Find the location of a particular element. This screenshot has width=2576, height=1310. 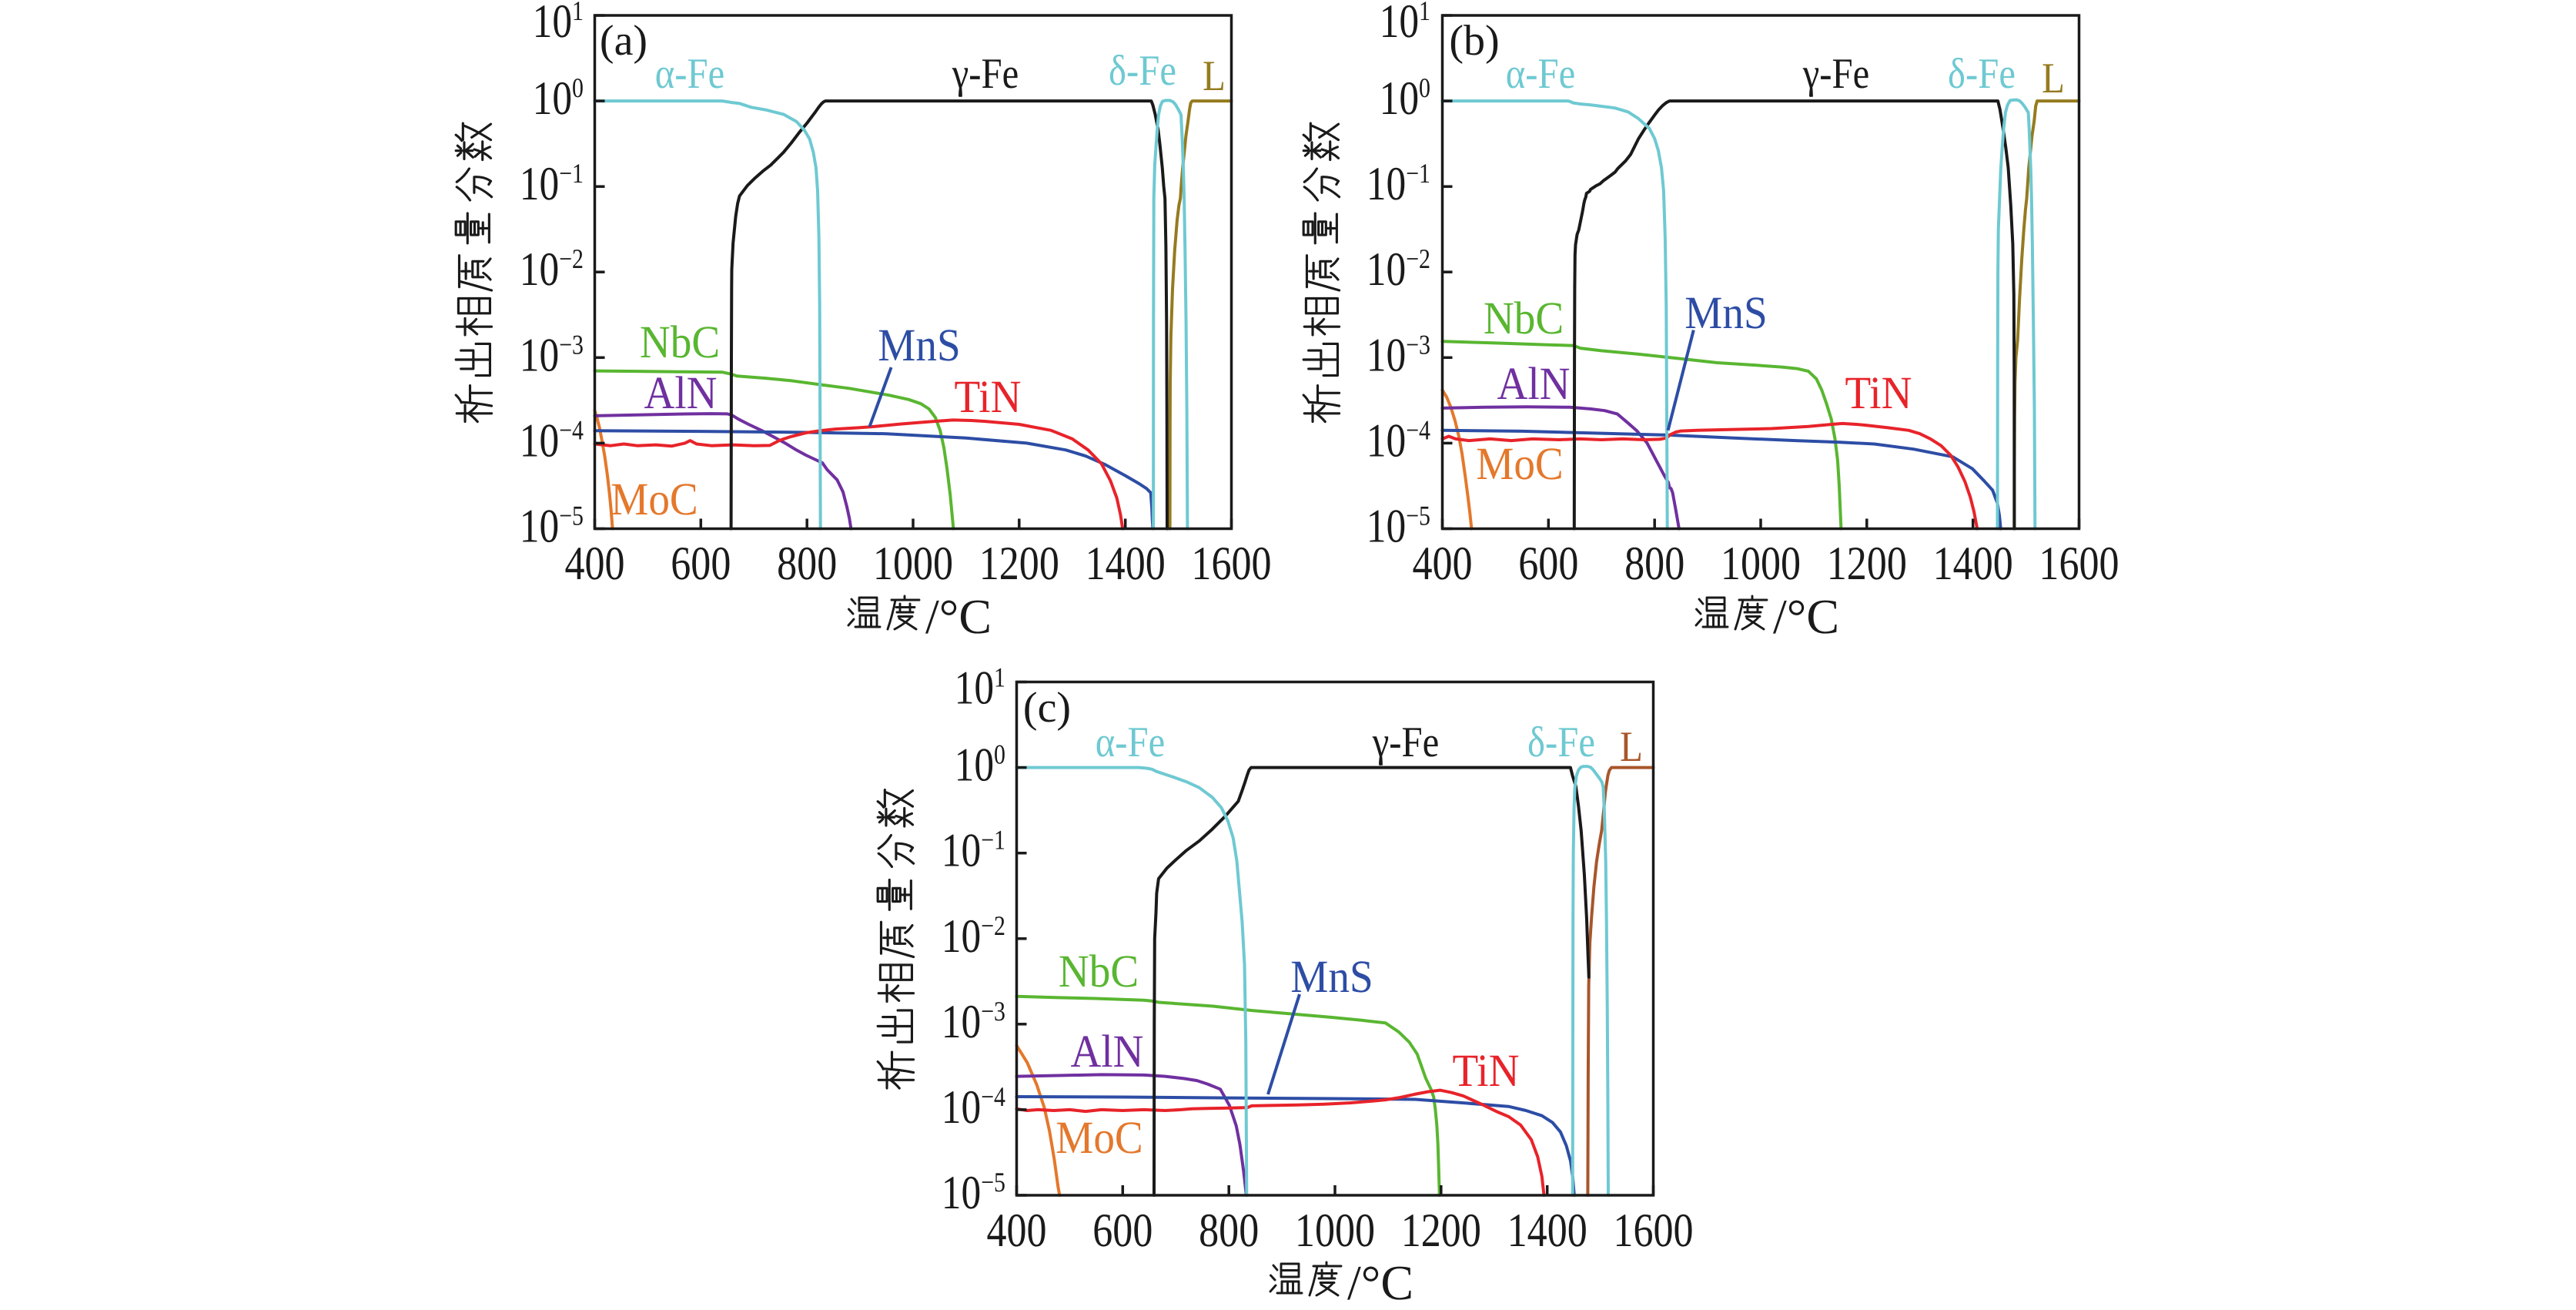

svg-text: (b) is located at coordinates (1474, 41).